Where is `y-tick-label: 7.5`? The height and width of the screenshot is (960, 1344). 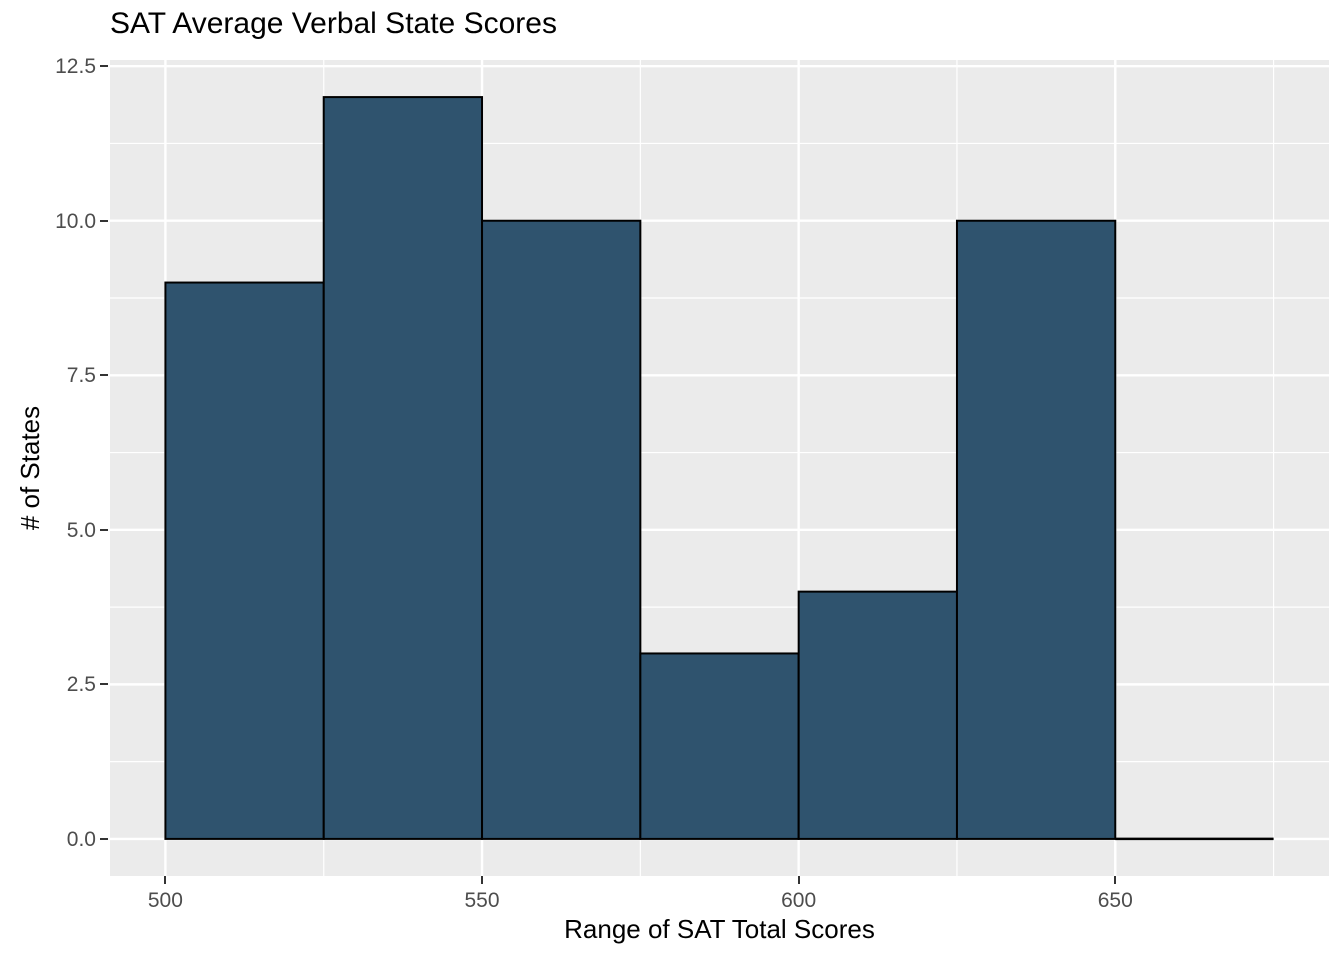
y-tick-label: 7.5 is located at coordinates (81, 376).